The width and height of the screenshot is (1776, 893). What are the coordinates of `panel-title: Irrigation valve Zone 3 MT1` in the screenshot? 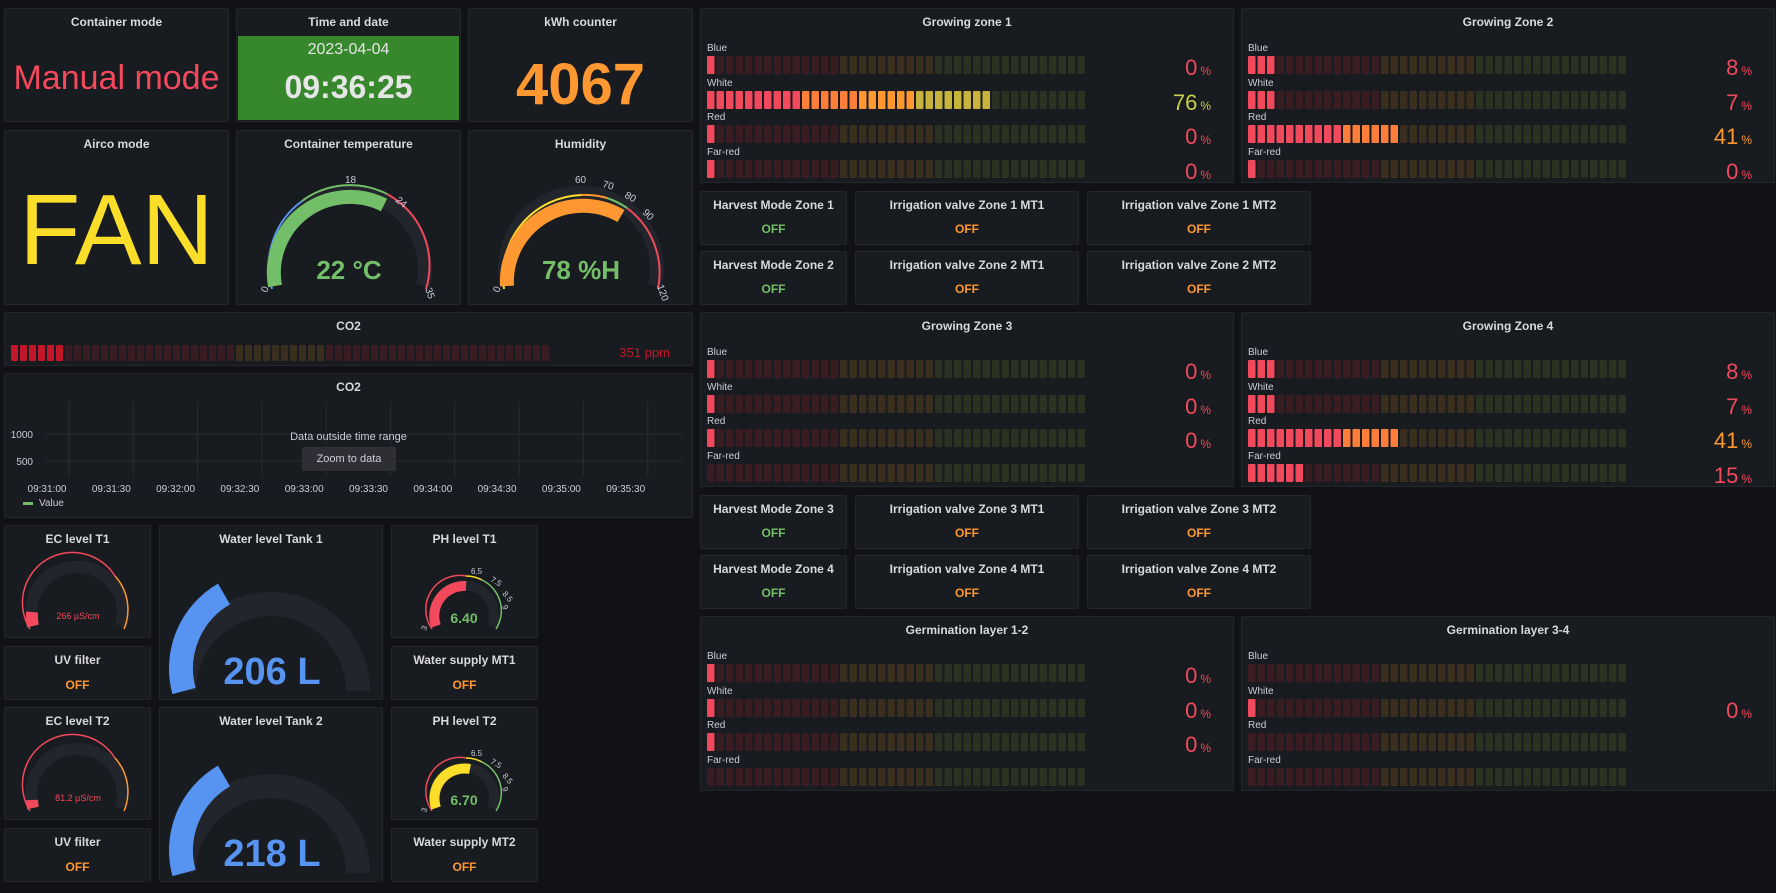 It's located at (967, 509).